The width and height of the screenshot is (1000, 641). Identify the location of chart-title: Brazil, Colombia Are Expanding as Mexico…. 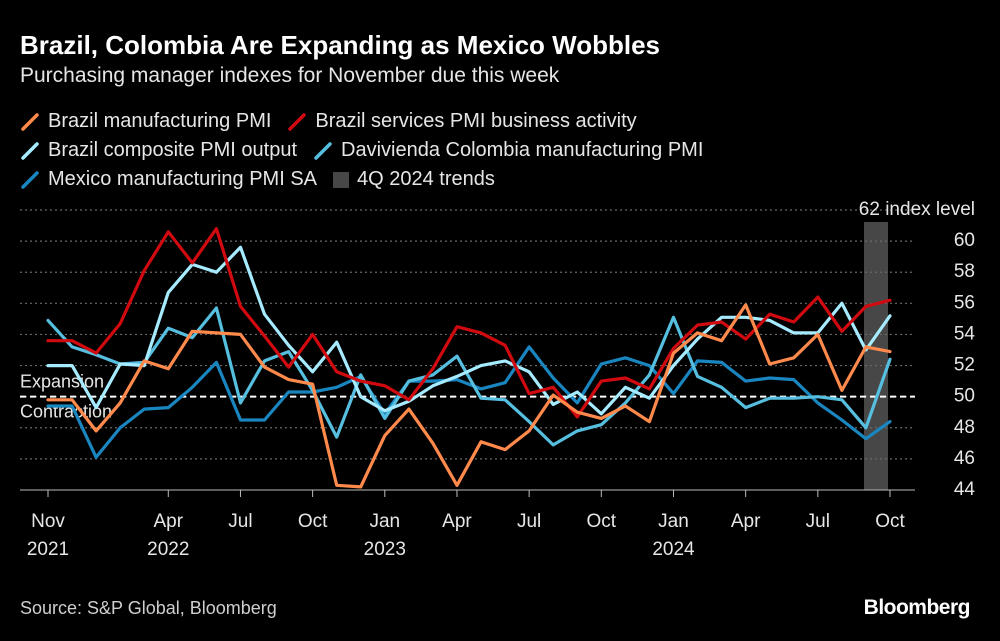
(340, 45).